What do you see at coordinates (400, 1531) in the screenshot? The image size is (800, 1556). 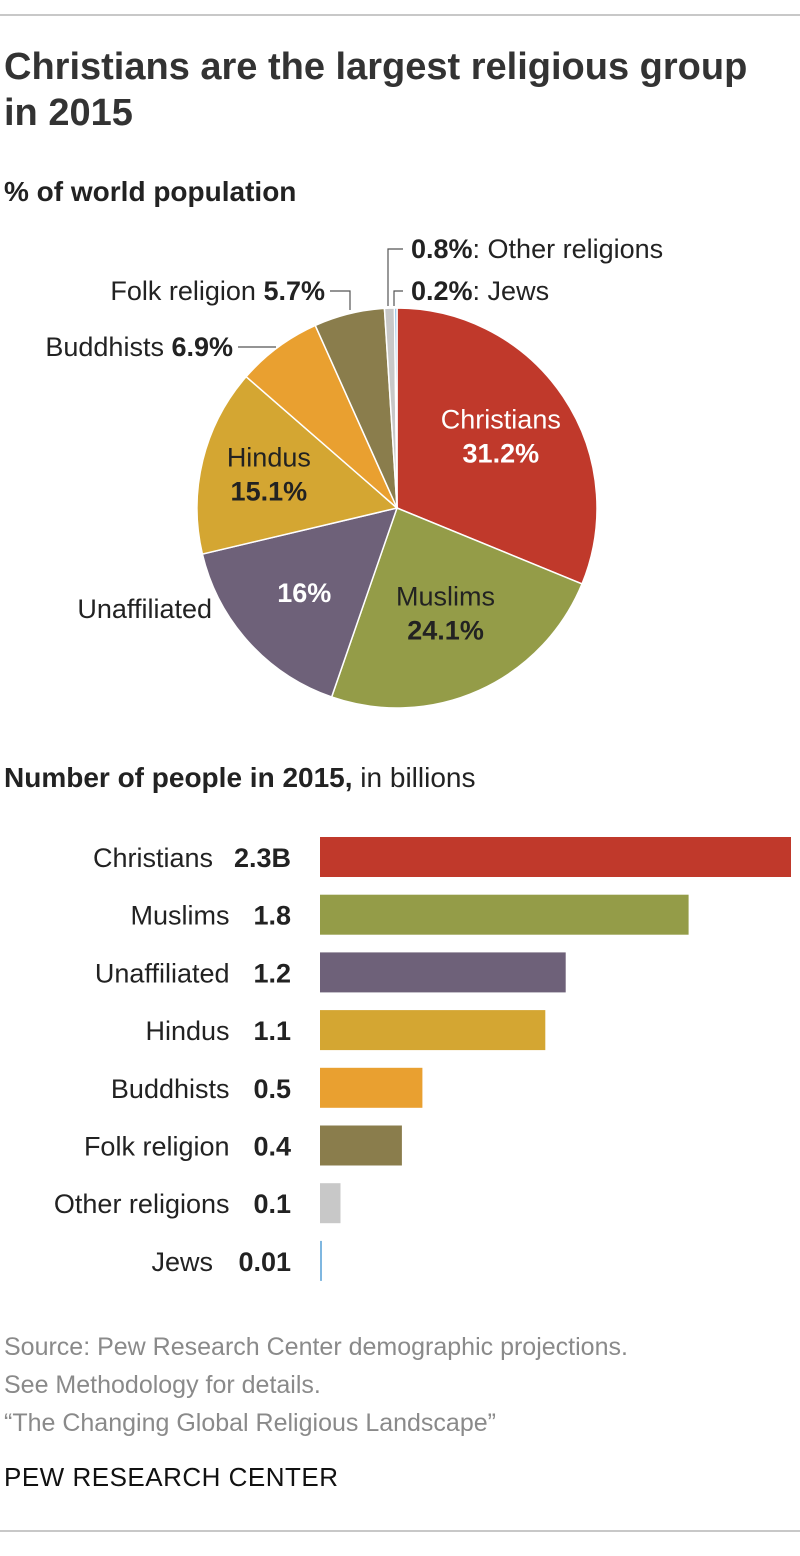 I see `bottom-rule` at bounding box center [400, 1531].